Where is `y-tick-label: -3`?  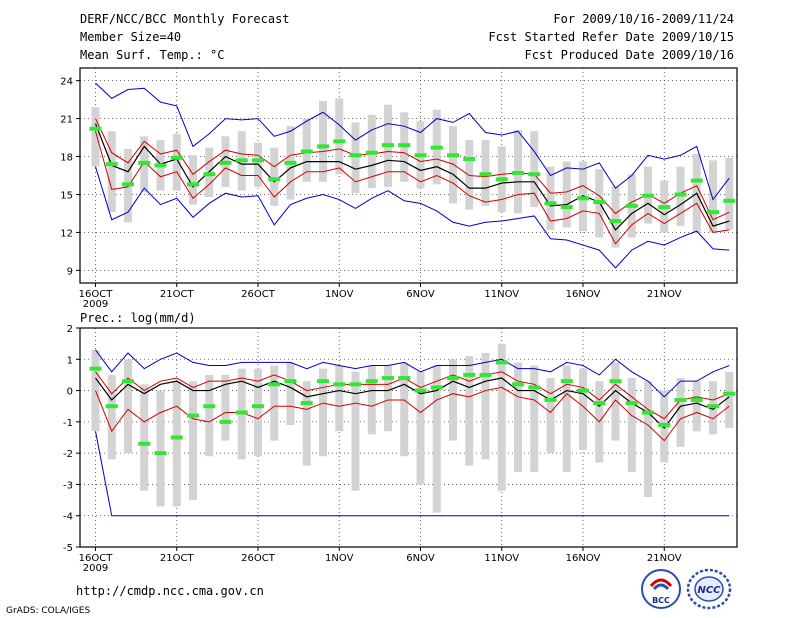
y-tick-label: -3 is located at coordinates (68, 485).